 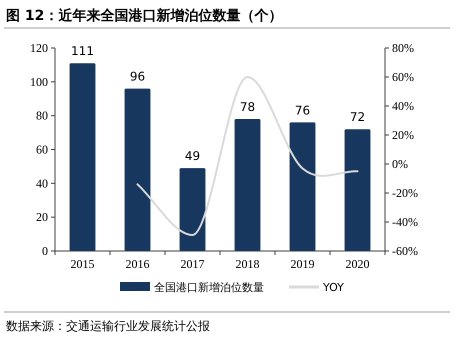 What do you see at coordinates (209, 287) in the screenshot?
I see `legend-label: 全国港口新增泊位数量` at bounding box center [209, 287].